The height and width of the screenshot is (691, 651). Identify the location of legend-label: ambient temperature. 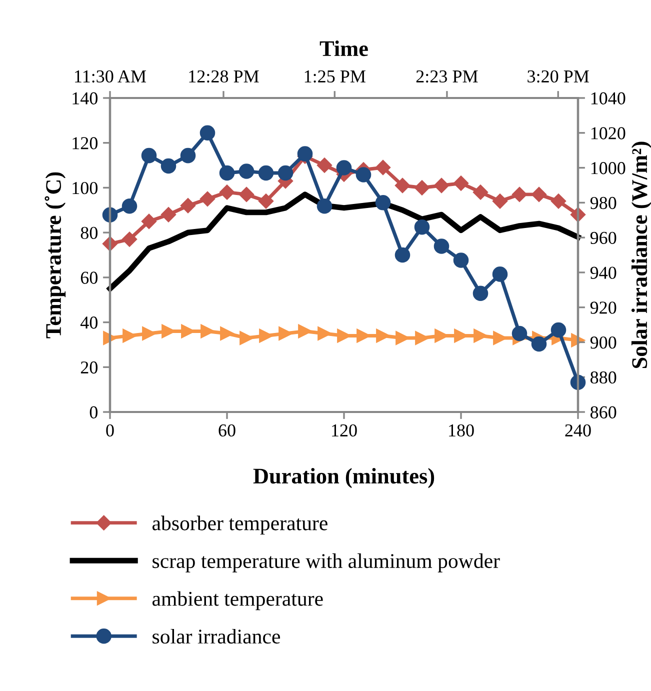
(237, 600).